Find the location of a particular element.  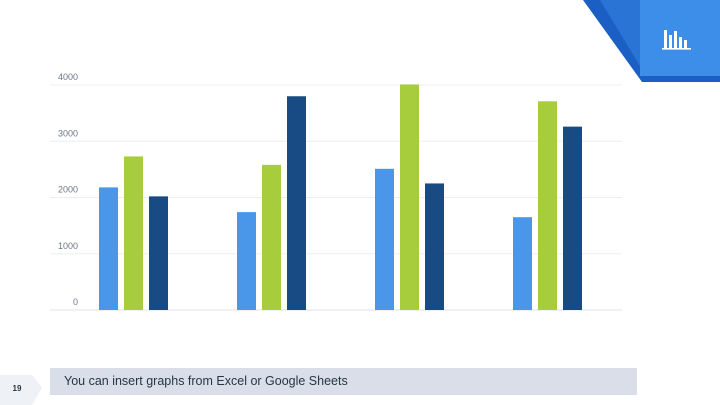

bar-chart-icon is located at coordinates (676, 40).